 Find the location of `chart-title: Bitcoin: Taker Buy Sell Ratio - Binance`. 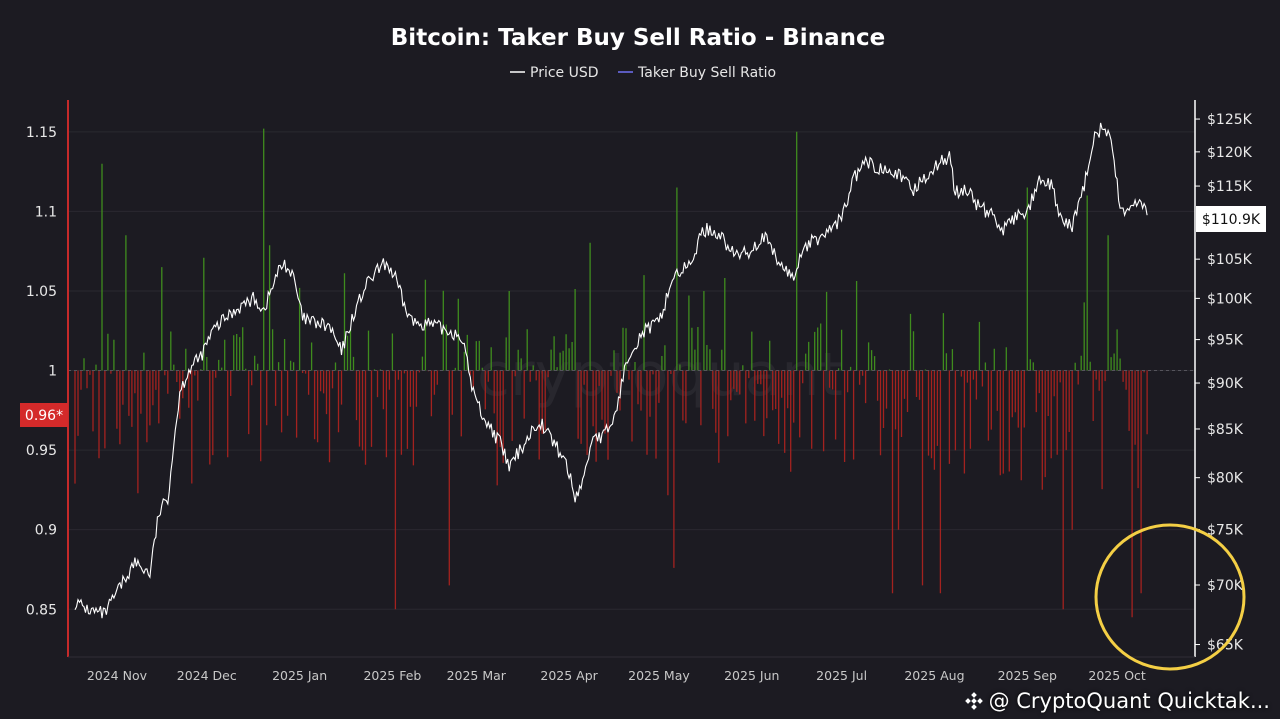

chart-title: Bitcoin: Taker Buy Sell Ratio - Binance is located at coordinates (638, 38).